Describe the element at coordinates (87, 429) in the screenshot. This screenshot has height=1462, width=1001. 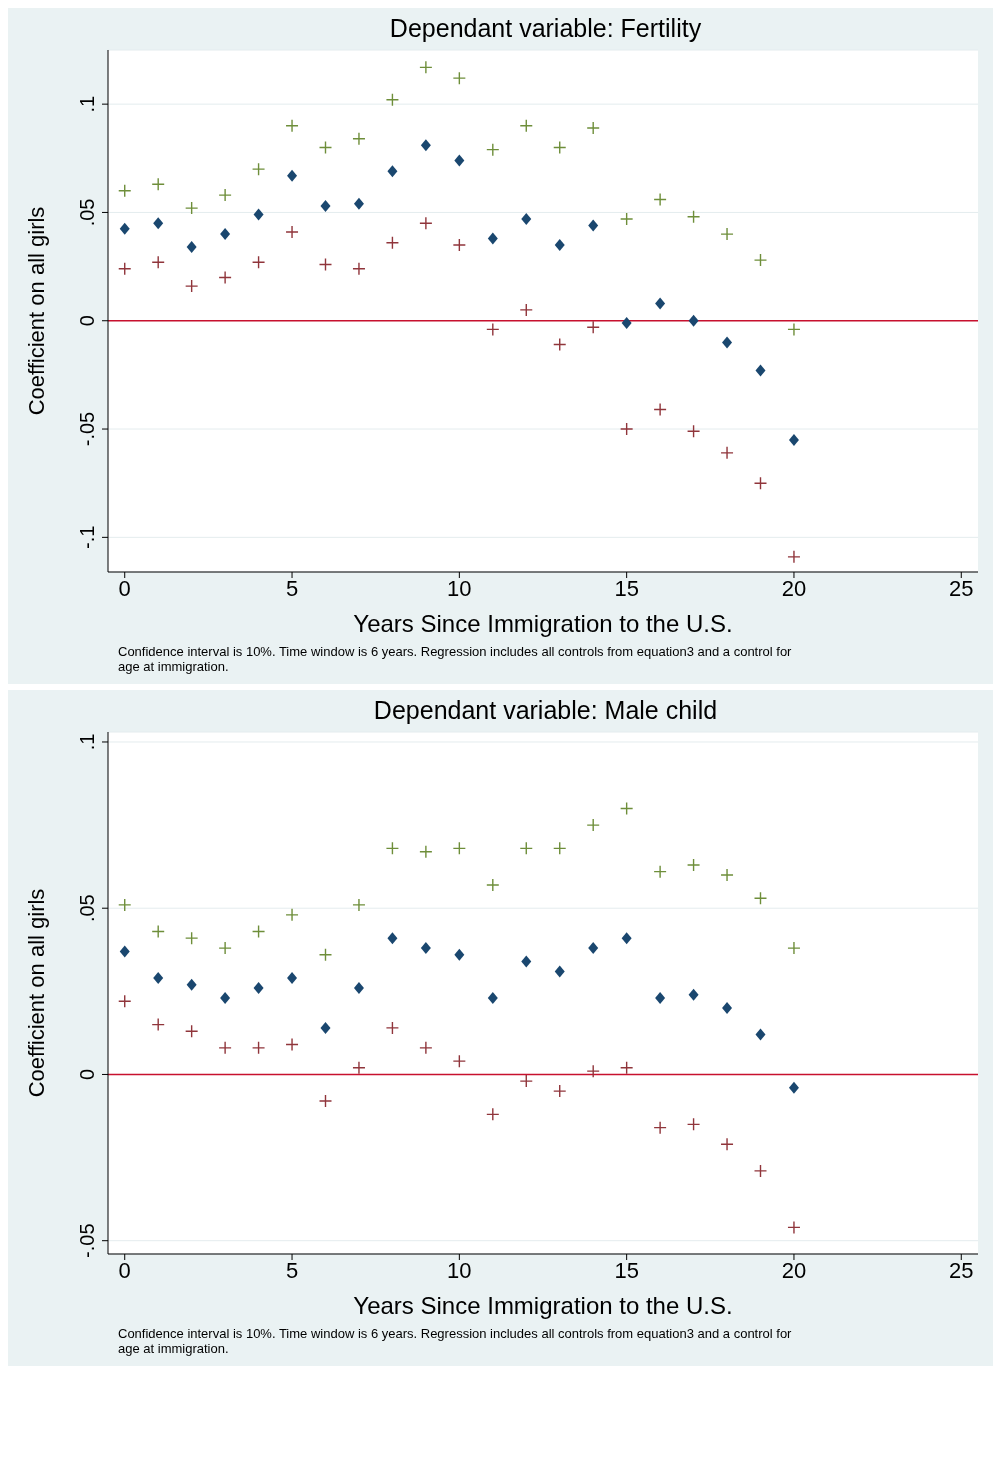
I see `y-tick-label: -.05` at that location.